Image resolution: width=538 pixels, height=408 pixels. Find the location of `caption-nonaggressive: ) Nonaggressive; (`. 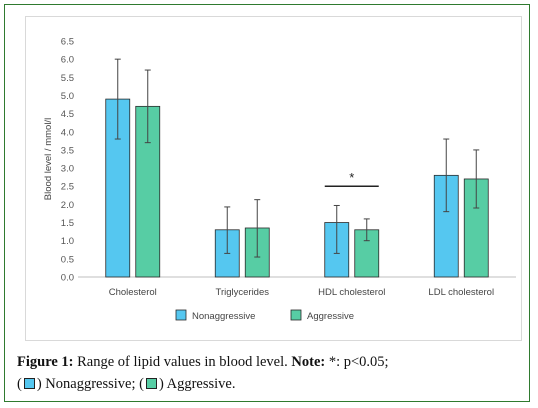

caption-nonaggressive: ) Nonaggressive; ( is located at coordinates (90, 384).